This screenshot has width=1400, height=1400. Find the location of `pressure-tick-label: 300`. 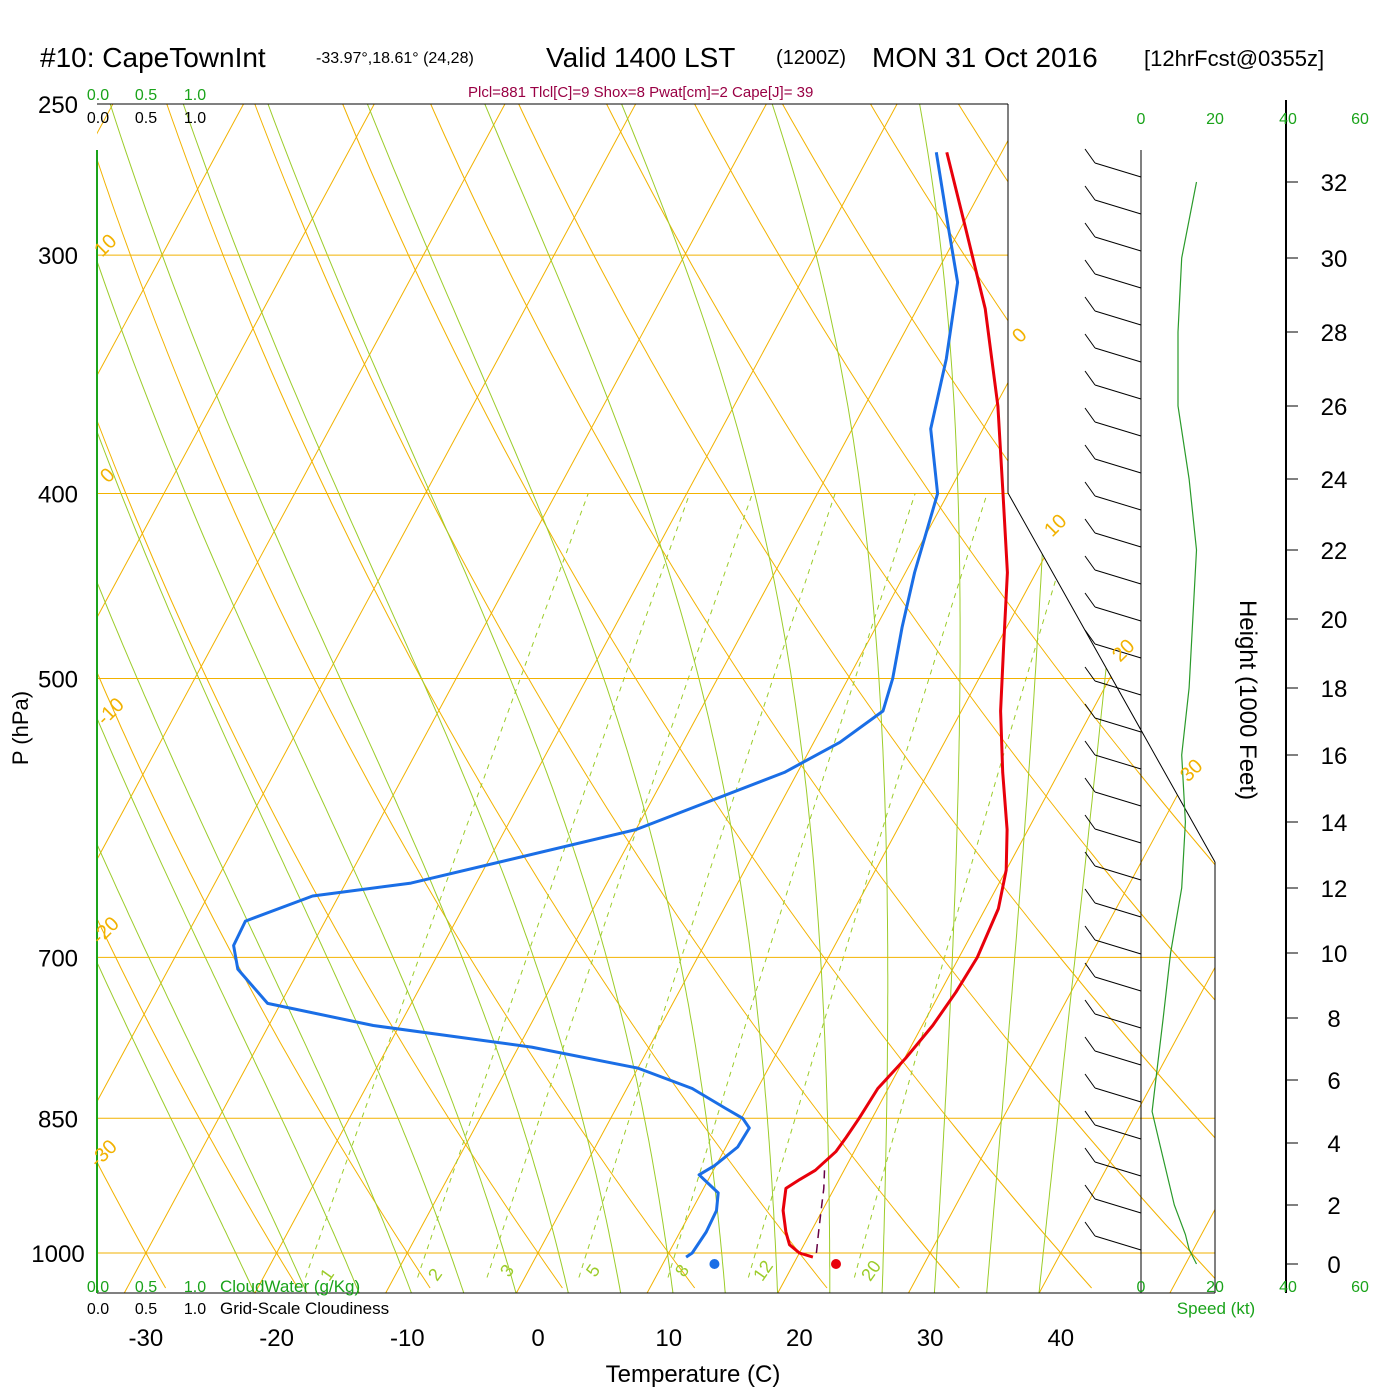

pressure-tick-label: 300 is located at coordinates (58, 256).